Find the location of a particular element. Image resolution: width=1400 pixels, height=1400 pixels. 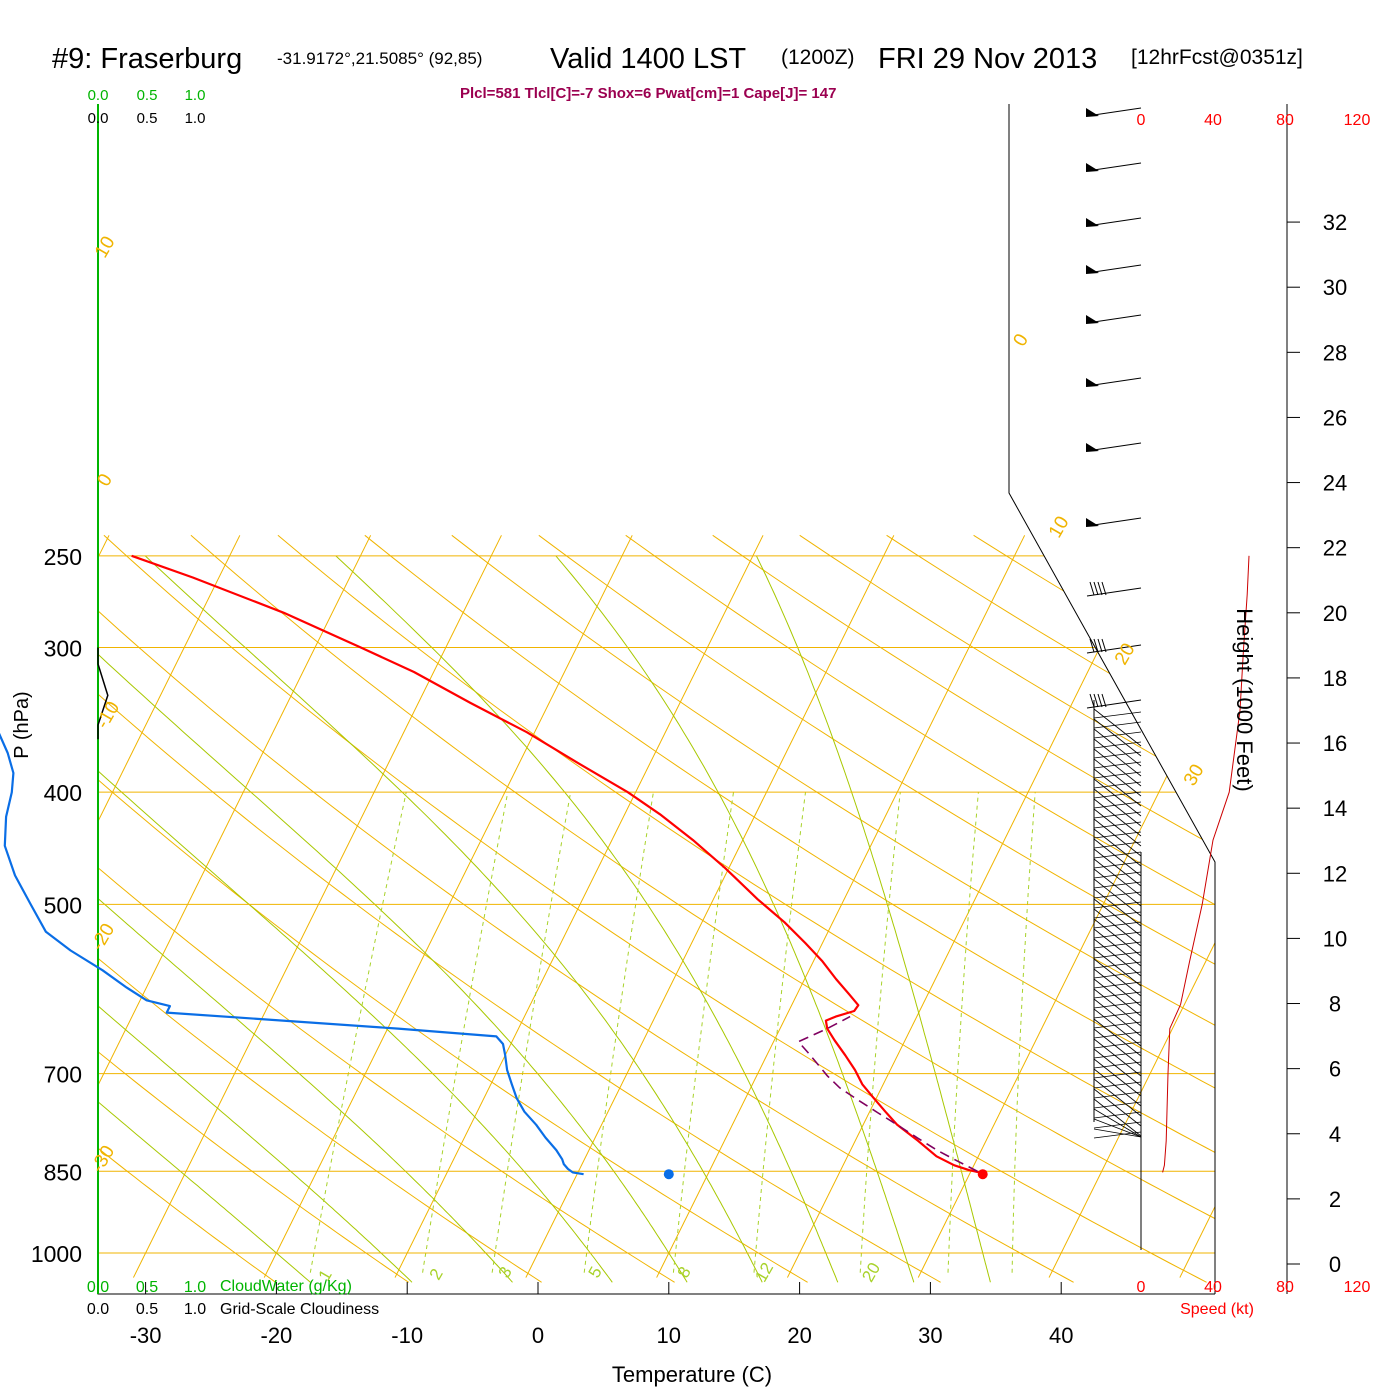

height-tick-label: 26 is located at coordinates (1335, 417).